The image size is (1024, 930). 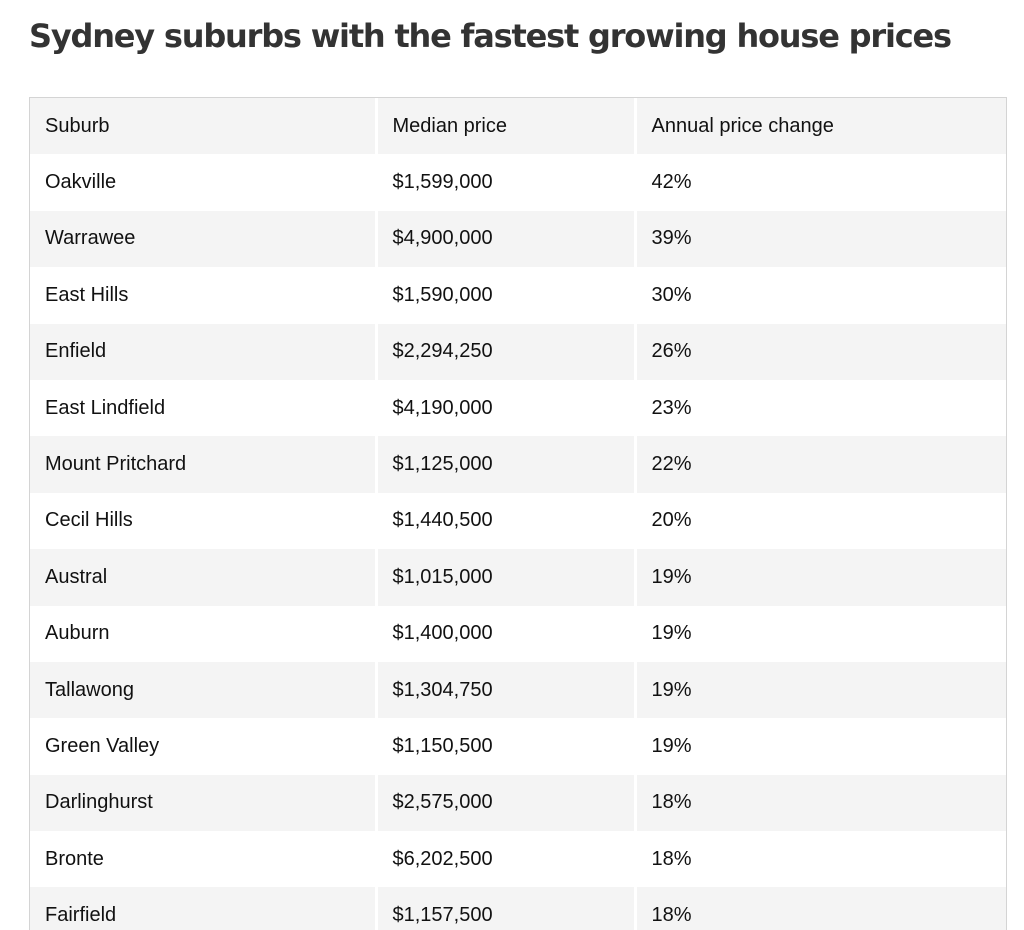 I want to click on table-row: Tallawong $1,304,750 19%, so click(x=518, y=690).